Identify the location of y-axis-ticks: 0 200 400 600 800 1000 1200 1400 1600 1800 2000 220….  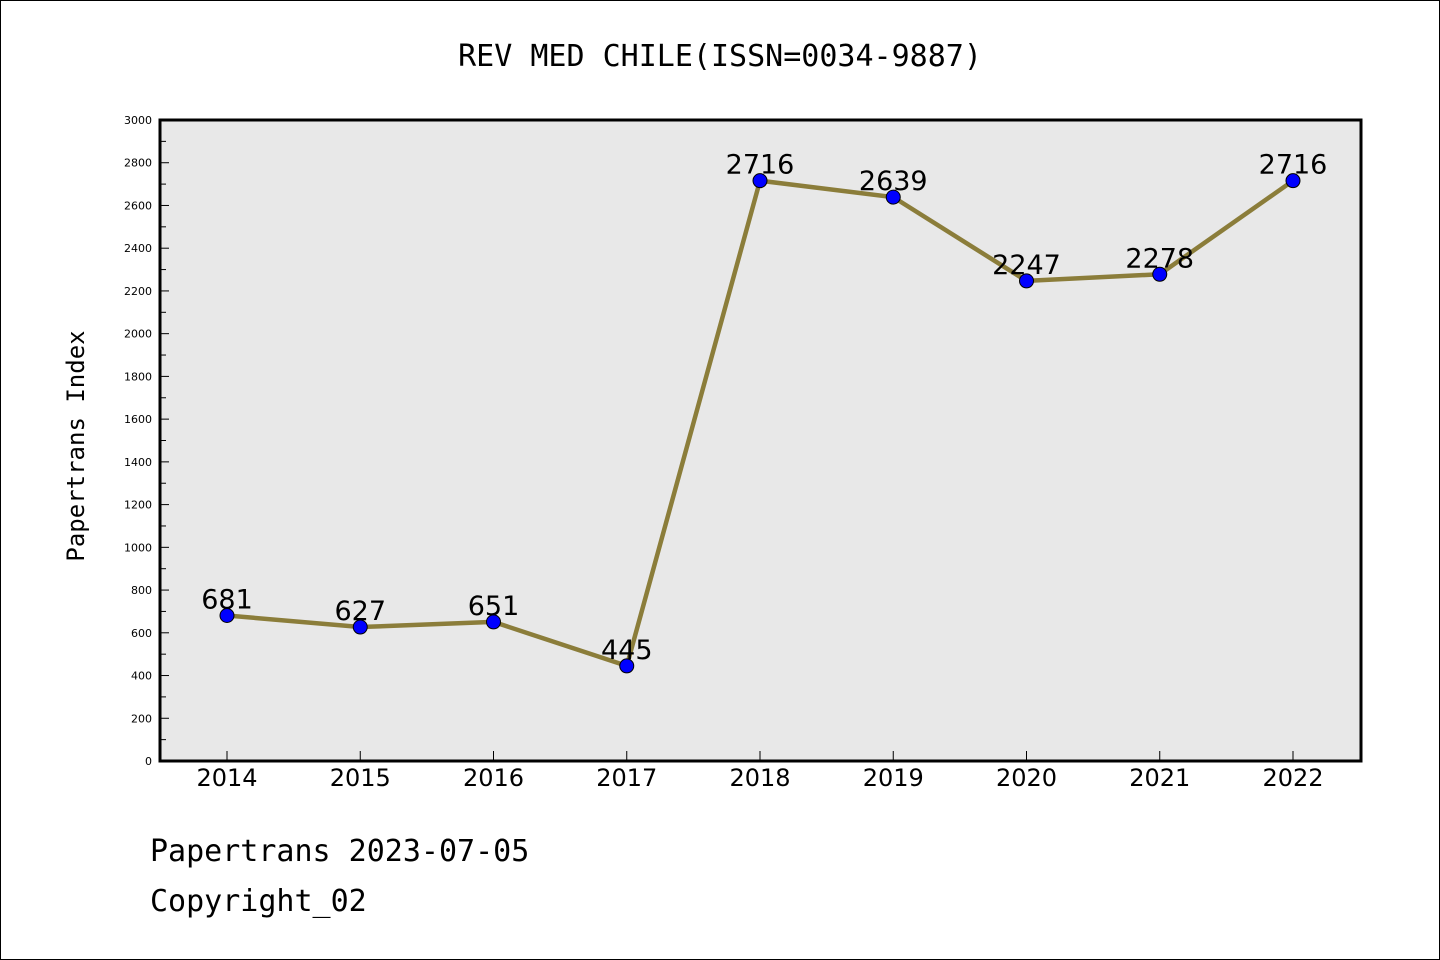
(146, 441).